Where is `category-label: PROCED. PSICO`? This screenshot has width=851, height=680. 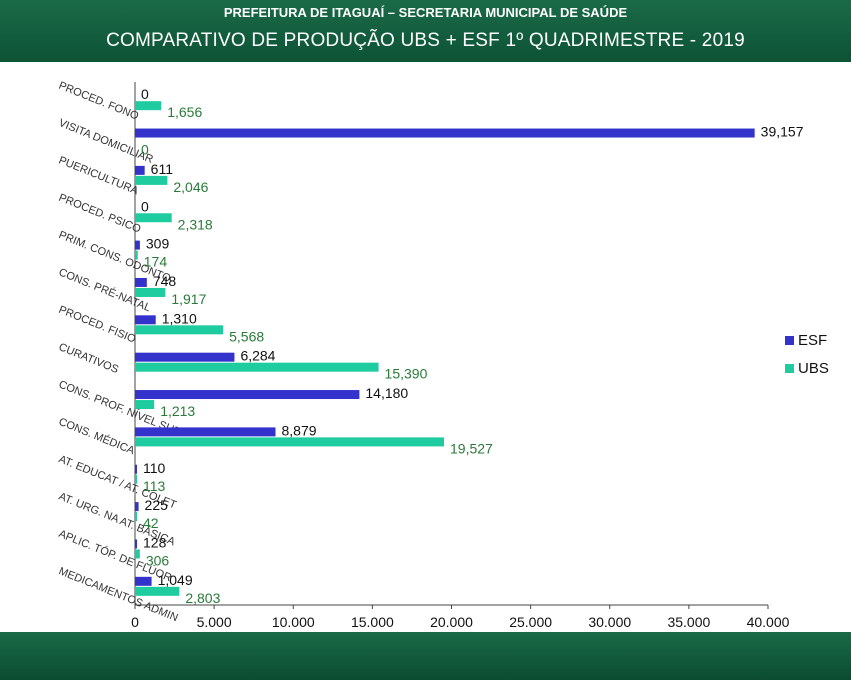
category-label: PROCED. PSICO is located at coordinates (100, 214).